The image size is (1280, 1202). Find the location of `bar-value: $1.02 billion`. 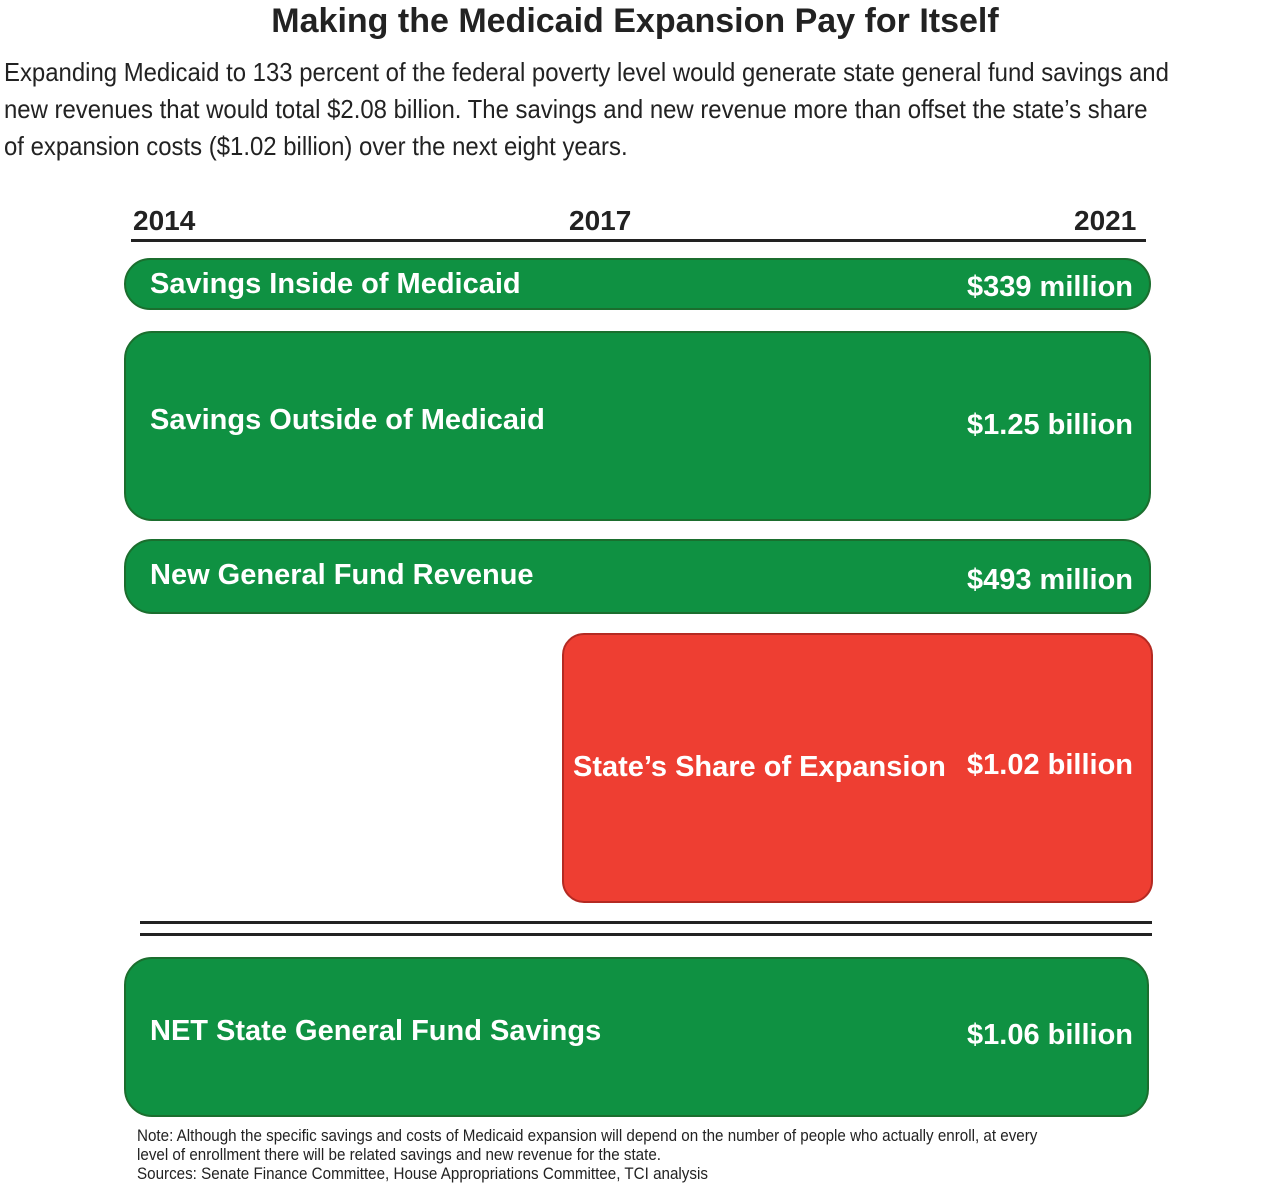

bar-value: $1.02 billion is located at coordinates (1050, 765).